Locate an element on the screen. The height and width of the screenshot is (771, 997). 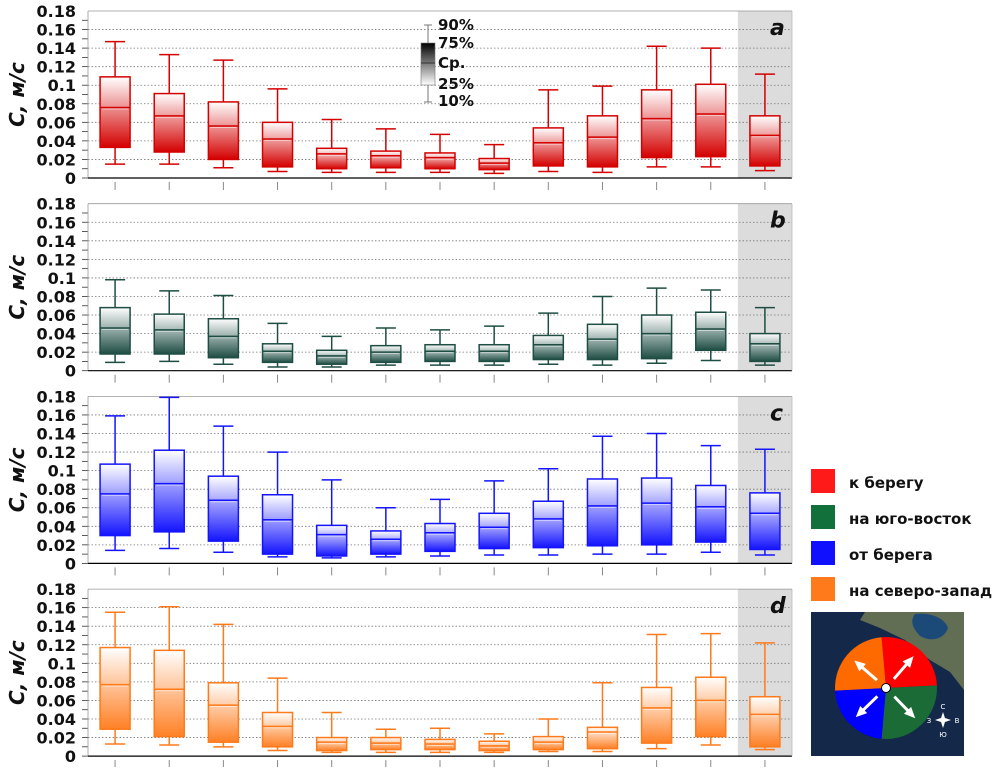
legend-label-3: на северо-запад is located at coordinates (920, 591).